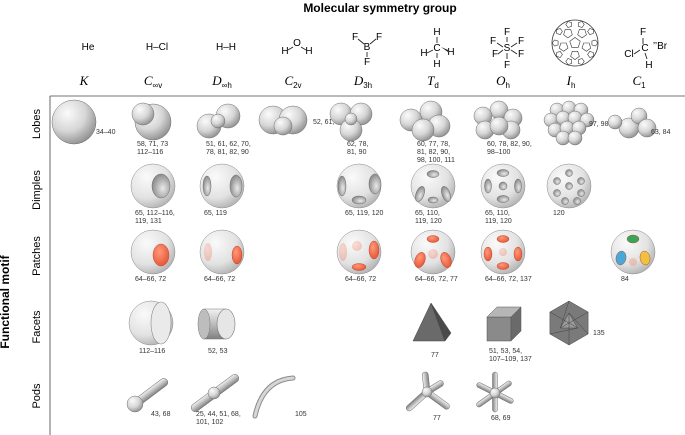  What do you see at coordinates (152, 144) in the screenshot?
I see `reference-numbers: 58, 71, 73` at bounding box center [152, 144].